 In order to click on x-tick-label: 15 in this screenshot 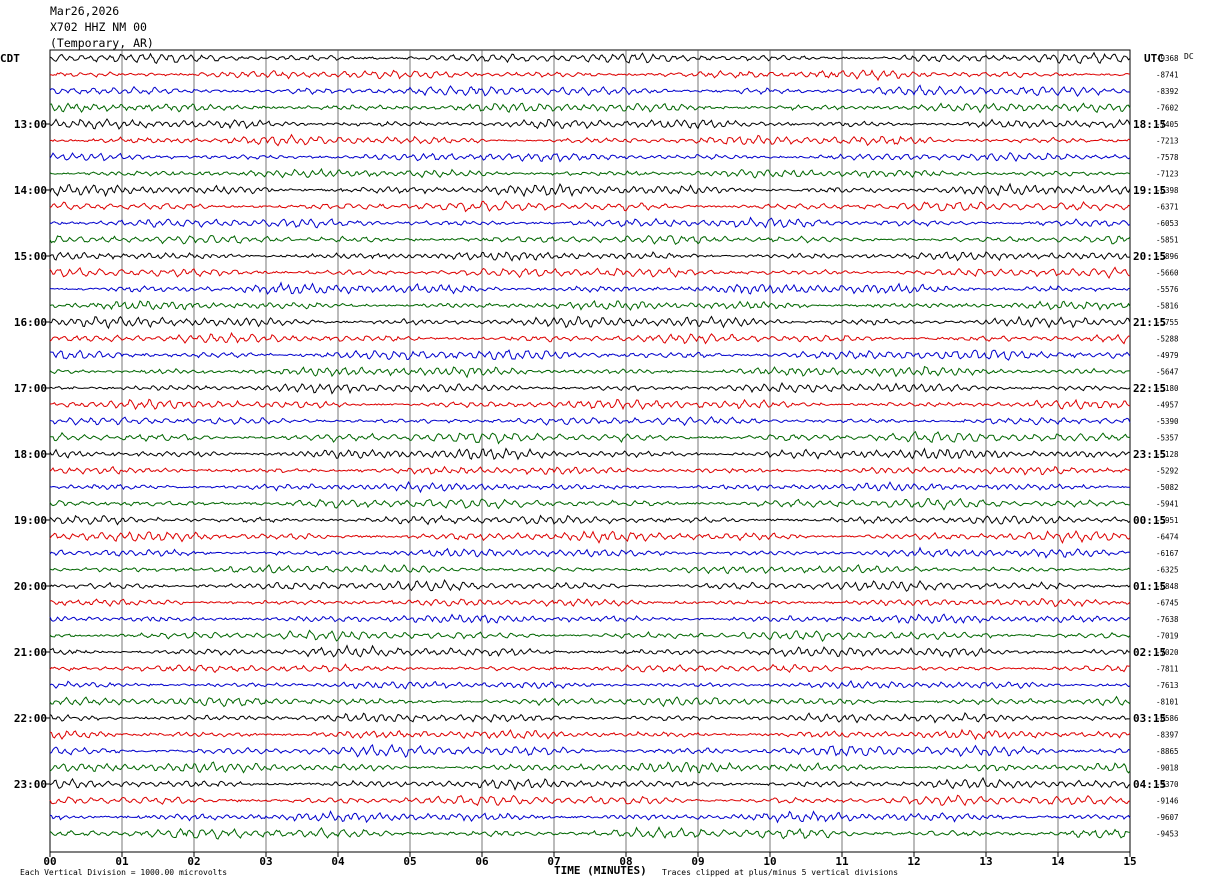, I will do `click(1129, 861)`.